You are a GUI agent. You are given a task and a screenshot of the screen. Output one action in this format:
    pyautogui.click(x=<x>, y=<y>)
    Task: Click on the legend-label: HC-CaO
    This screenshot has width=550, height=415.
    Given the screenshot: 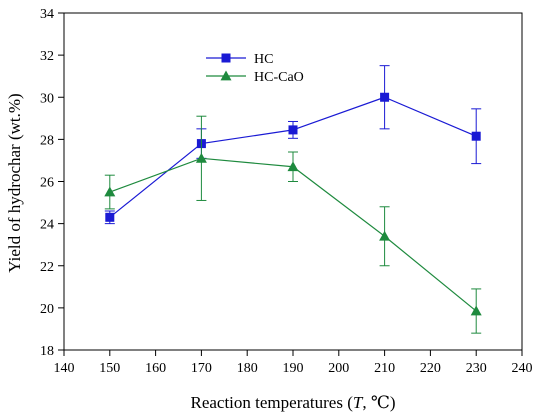 What is the action you would take?
    pyautogui.click(x=279, y=77)
    